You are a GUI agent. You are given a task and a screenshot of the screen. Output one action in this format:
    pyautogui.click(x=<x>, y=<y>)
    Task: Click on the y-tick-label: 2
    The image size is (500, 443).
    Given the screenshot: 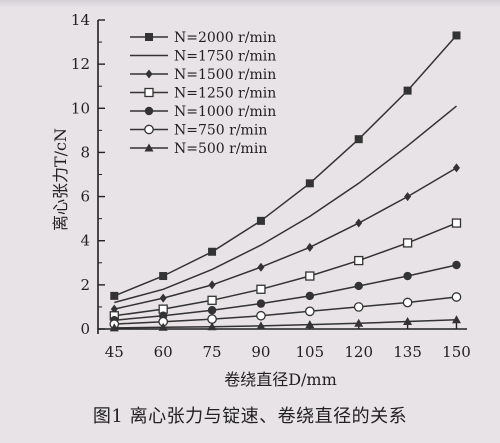 What is the action you would take?
    pyautogui.click(x=85, y=285)
    